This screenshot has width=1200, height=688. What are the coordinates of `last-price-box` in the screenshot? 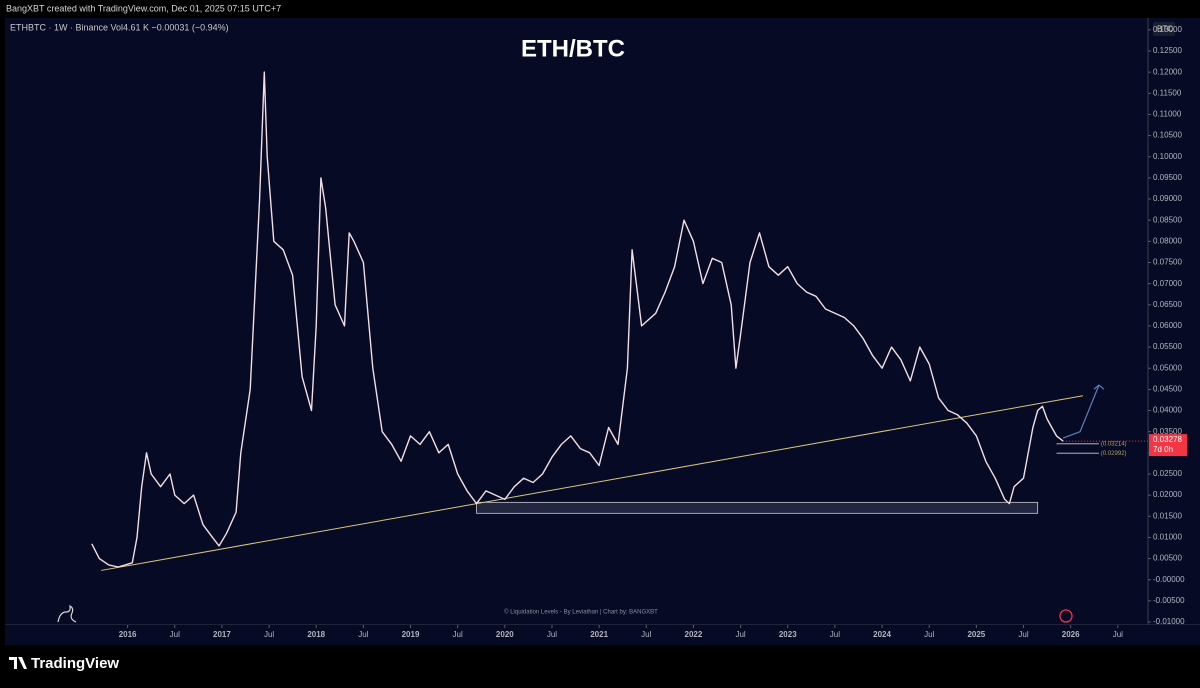 It's located at (1168, 445).